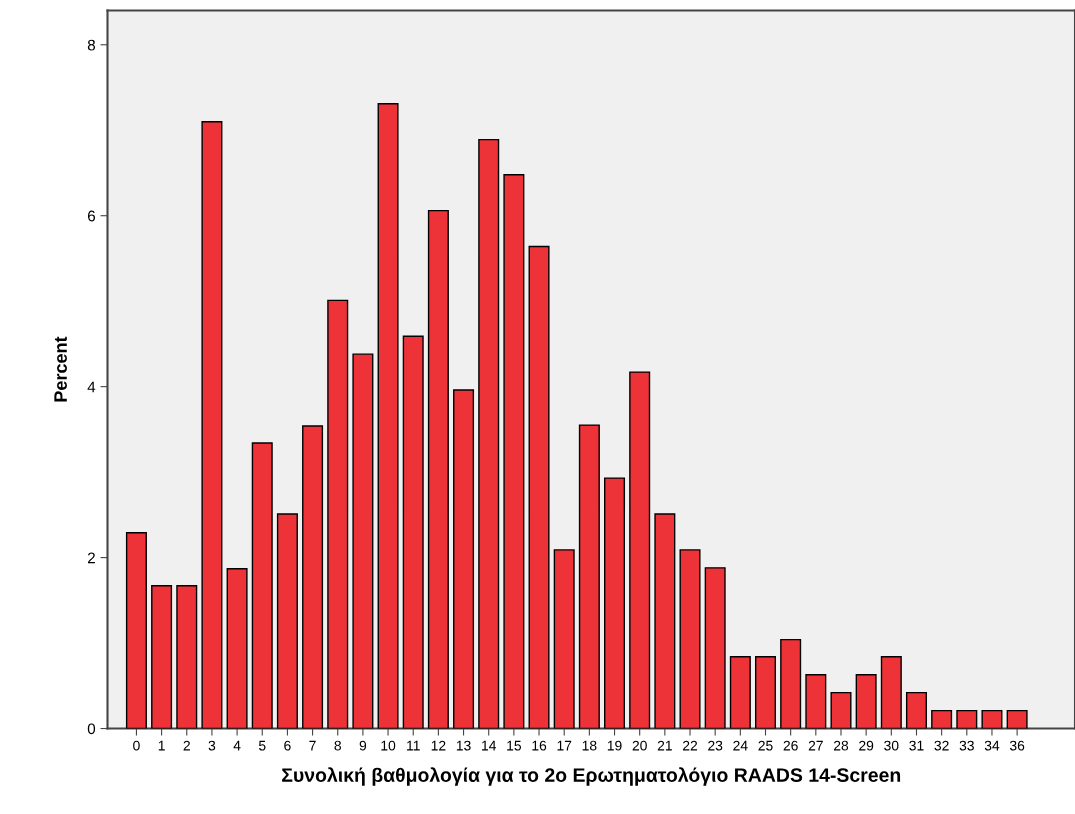  I want to click on y-tick-label: 2, so click(91, 558).